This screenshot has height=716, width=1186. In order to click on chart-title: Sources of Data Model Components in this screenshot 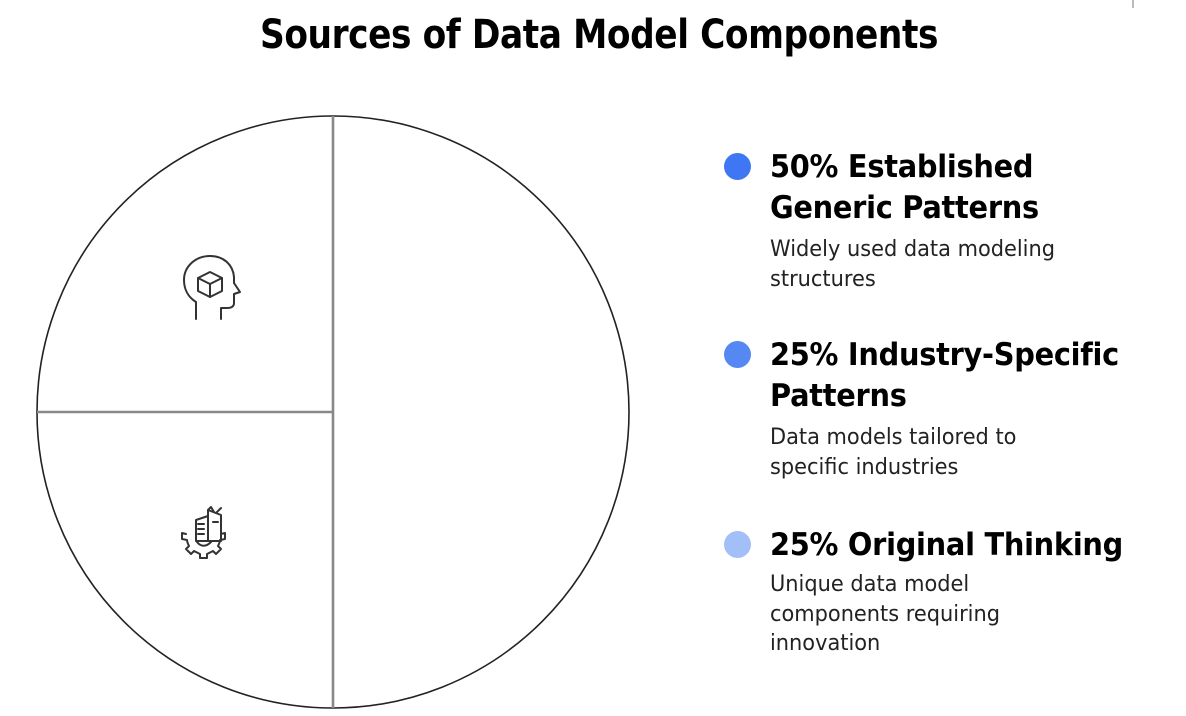, I will do `click(599, 35)`.